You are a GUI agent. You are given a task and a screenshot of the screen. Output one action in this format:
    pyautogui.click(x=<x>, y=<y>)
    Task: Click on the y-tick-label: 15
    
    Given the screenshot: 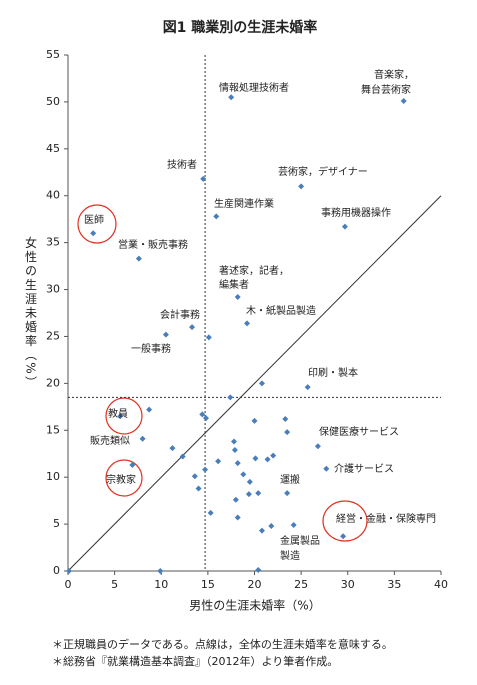 What is the action you would take?
    pyautogui.click(x=53, y=429)
    